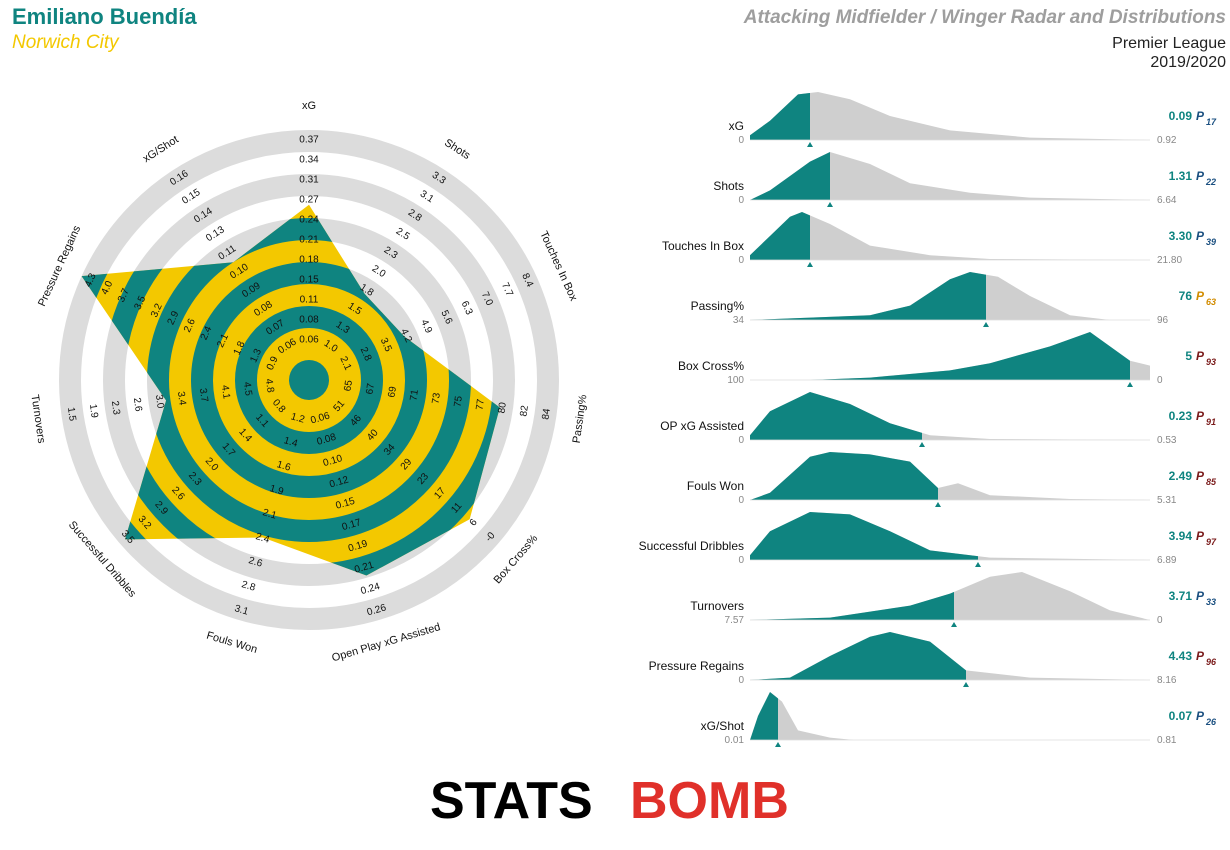 The height and width of the screenshot is (850, 1230). What do you see at coordinates (696, 666) in the screenshot?
I see `metric-label: Pressure Regains` at bounding box center [696, 666].